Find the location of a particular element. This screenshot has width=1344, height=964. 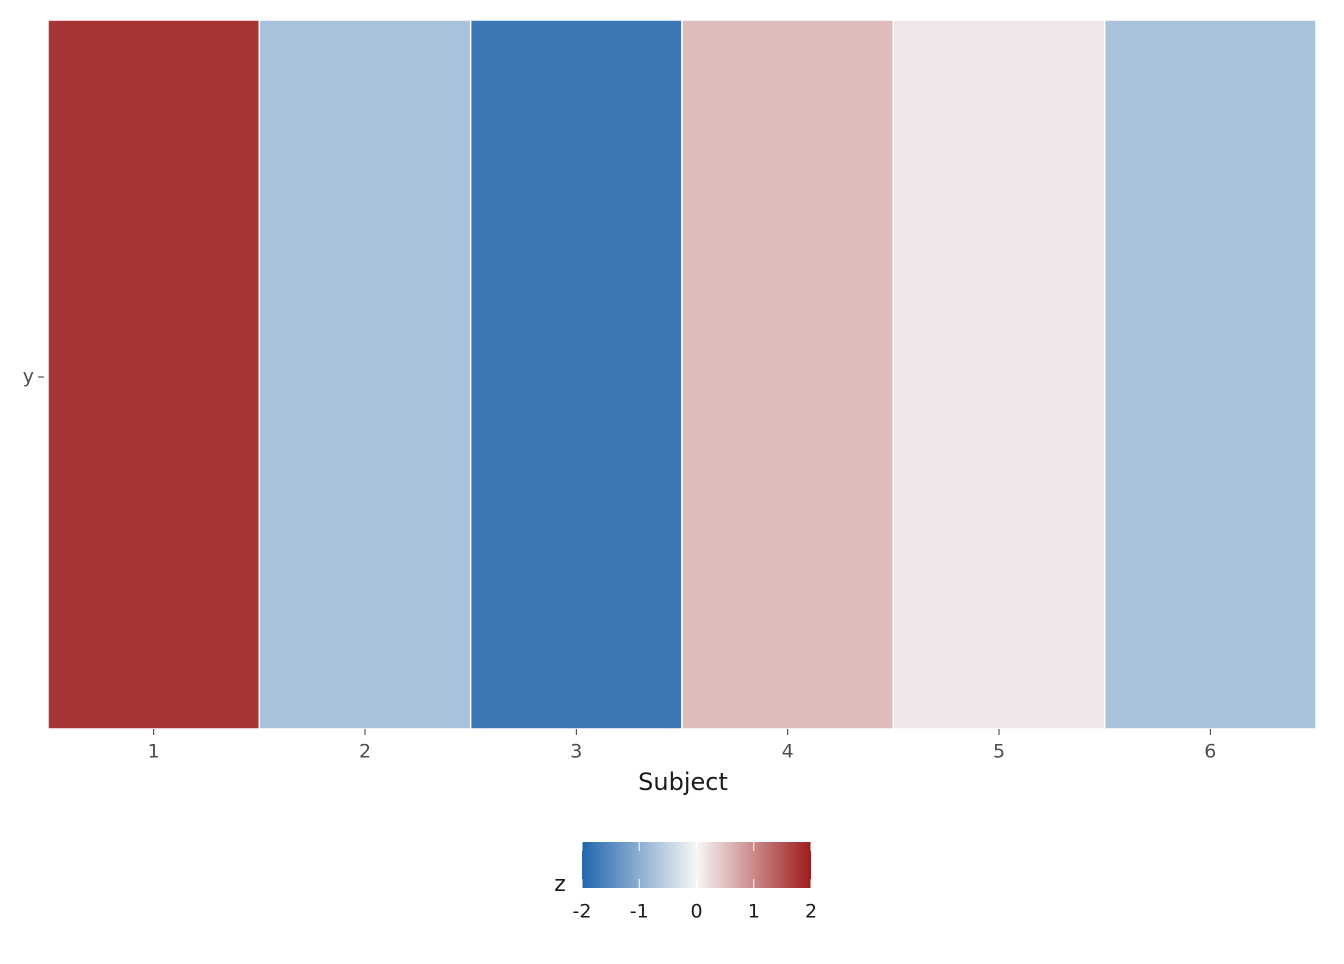

x-tick-label: 6 is located at coordinates (1210, 752).